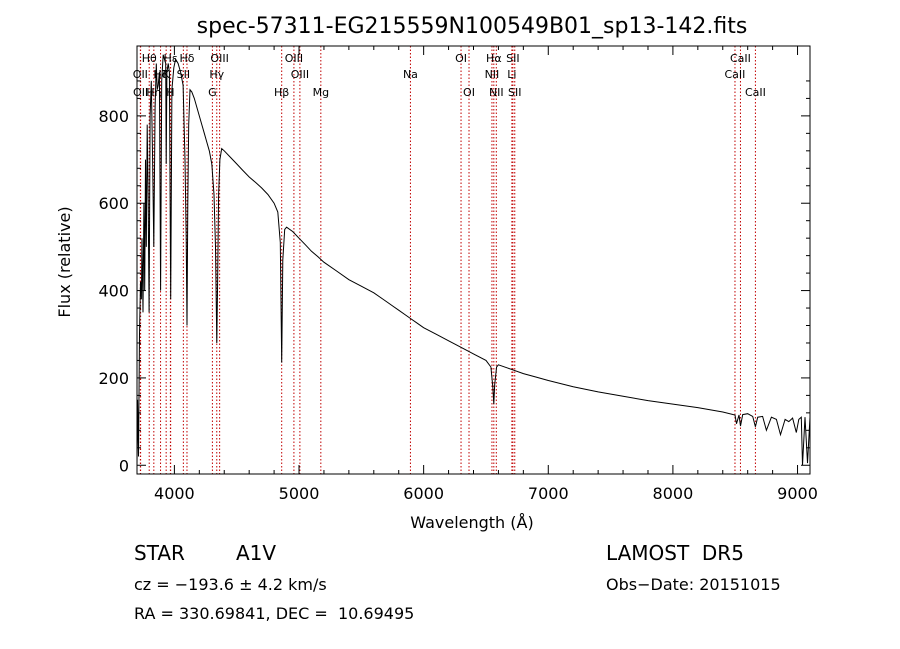  What do you see at coordinates (174, 493) in the screenshot?
I see `x-tick-label: 4000` at bounding box center [174, 493].